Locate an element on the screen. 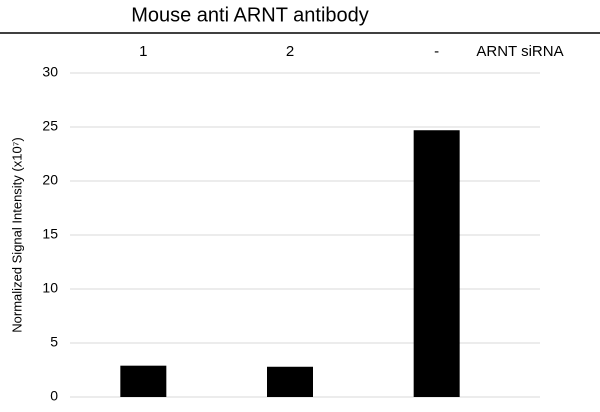  x-axis-label: ARNT siRNA is located at coordinates (519, 51).